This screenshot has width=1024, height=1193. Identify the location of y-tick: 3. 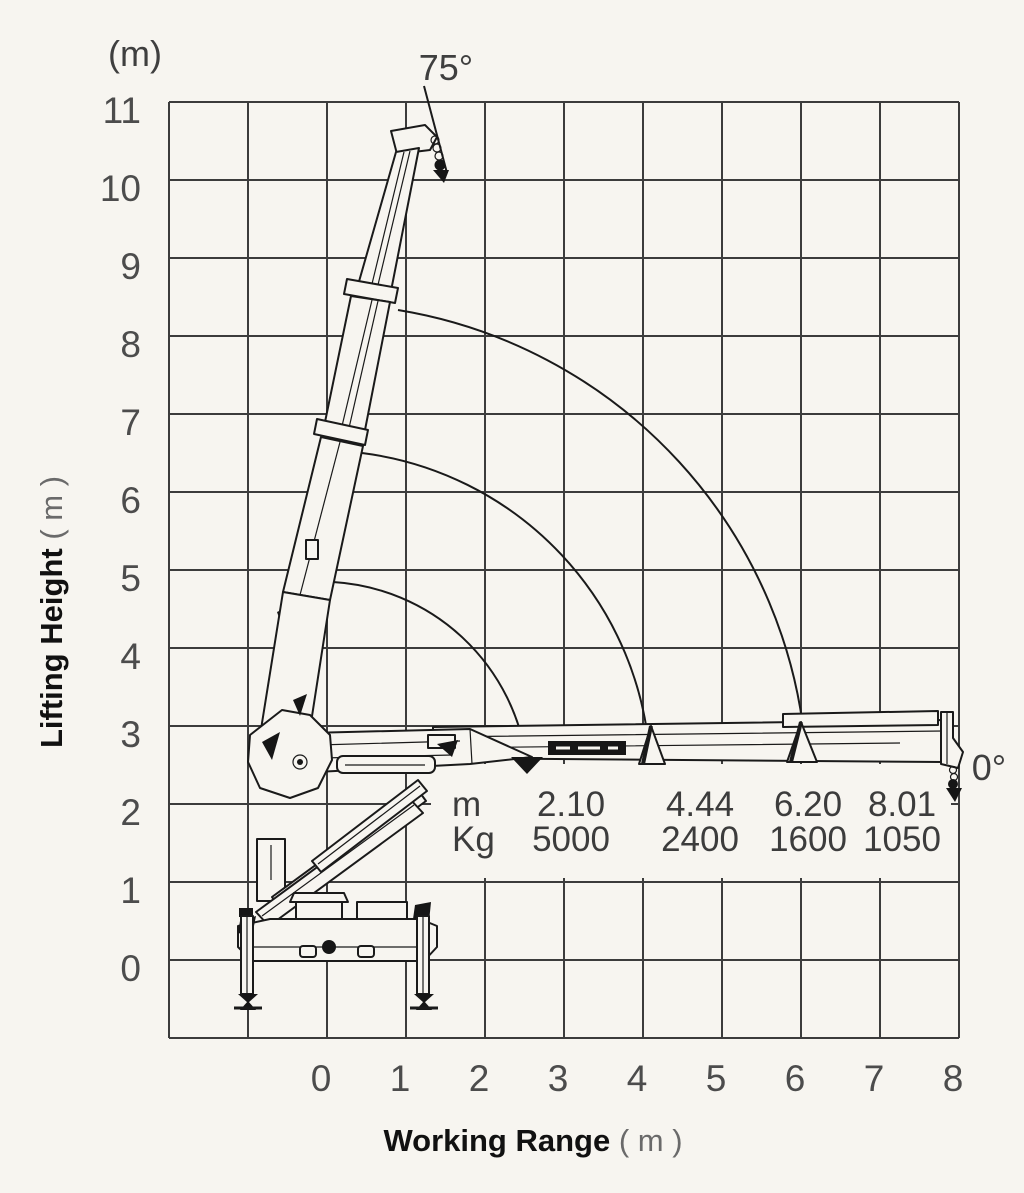
(130, 734).